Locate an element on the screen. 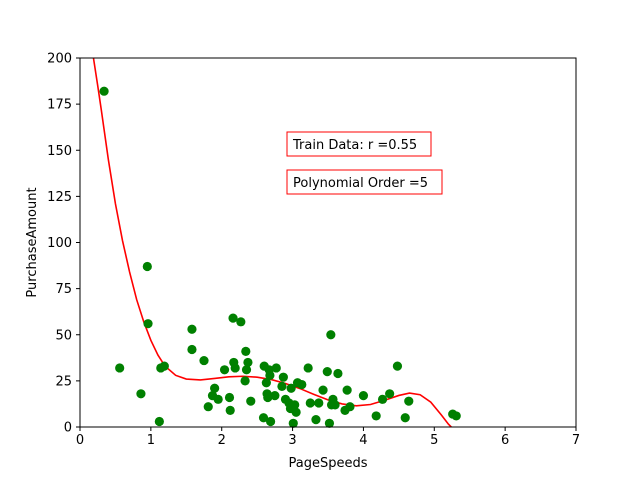 The image size is (640, 480). y-tick-label: 75 is located at coordinates (63, 289).